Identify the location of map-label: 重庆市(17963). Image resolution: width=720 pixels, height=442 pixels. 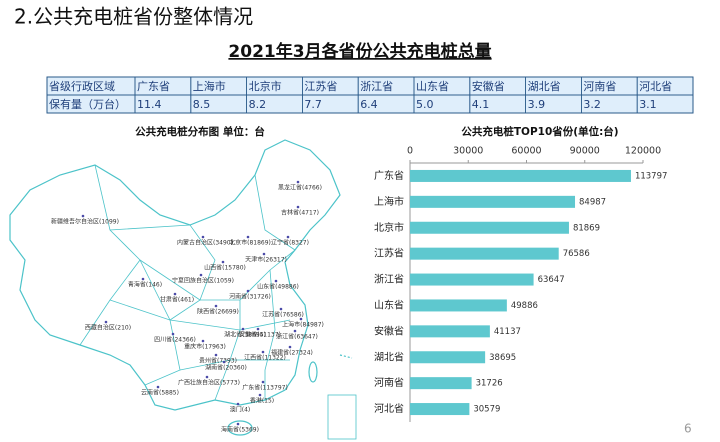
(205, 347).